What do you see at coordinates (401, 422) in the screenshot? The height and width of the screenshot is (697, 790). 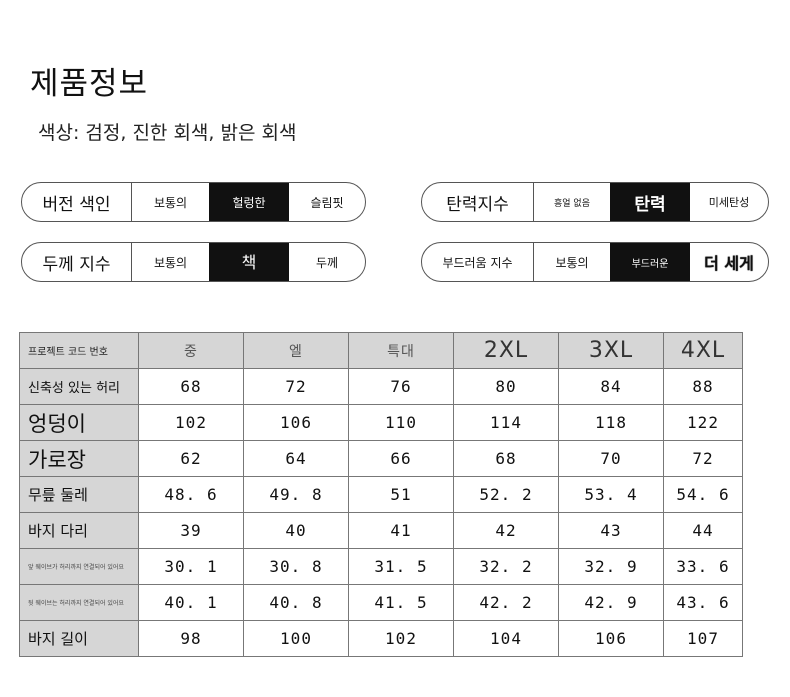 I see `table-cell: 110` at bounding box center [401, 422].